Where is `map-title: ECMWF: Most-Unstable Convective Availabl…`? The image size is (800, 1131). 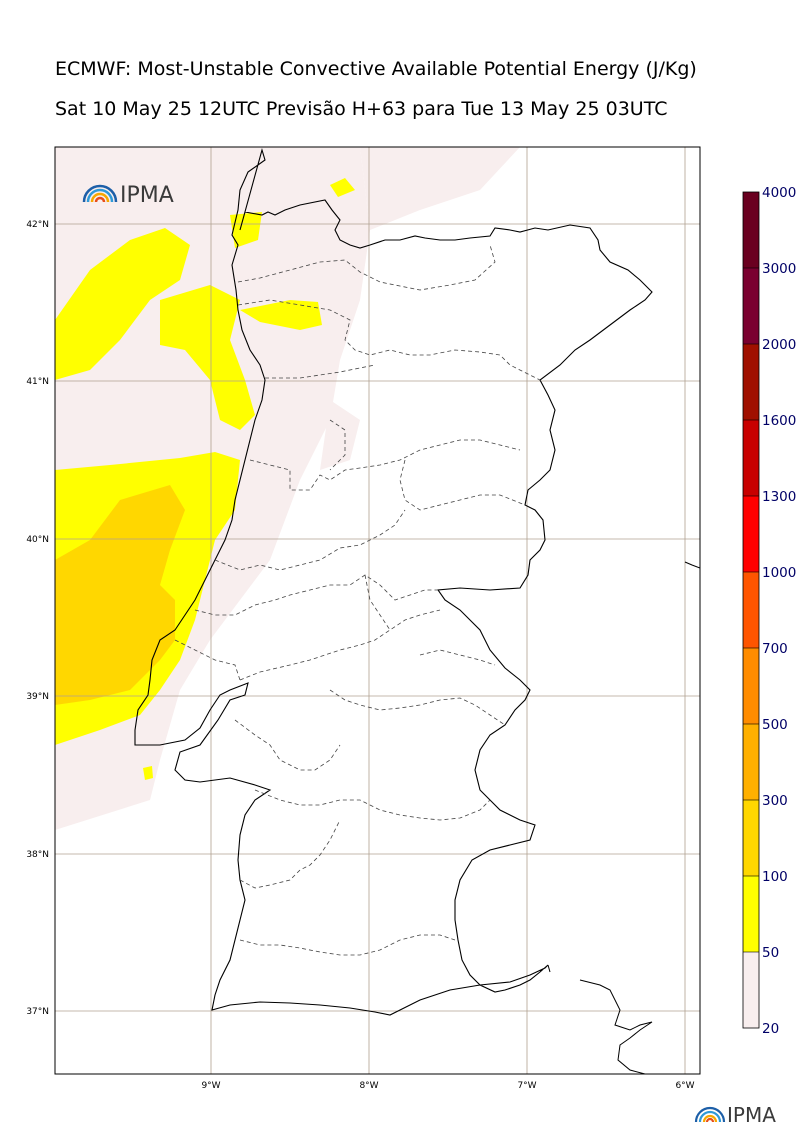 map-title: ECMWF: Most-Unstable Convective Availabl… is located at coordinates (376, 69).